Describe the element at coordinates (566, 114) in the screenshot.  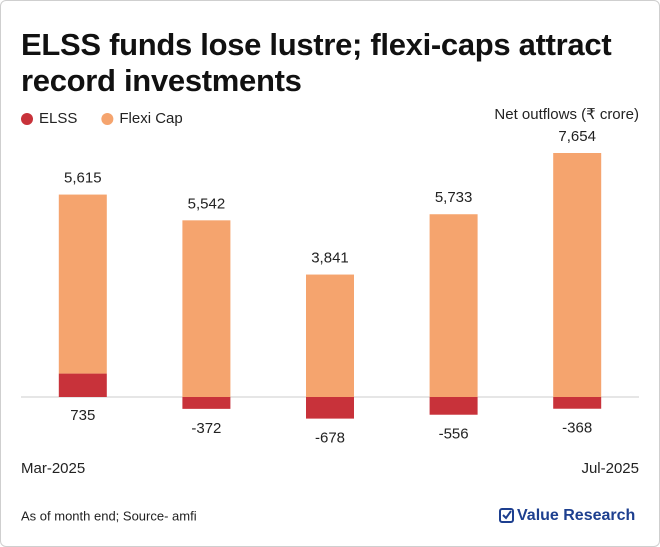
I see `annotation: Net outflows (₹ crore)` at that location.